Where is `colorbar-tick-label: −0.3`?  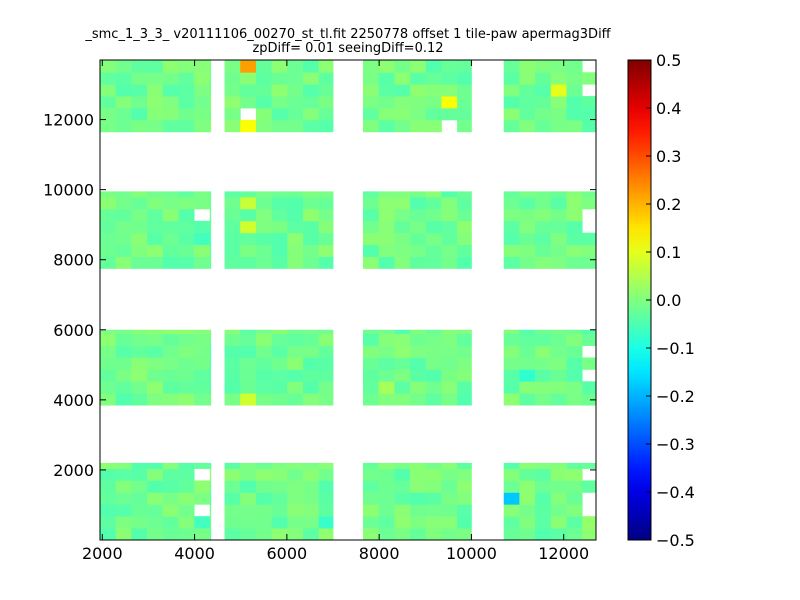 colorbar-tick-label: −0.3 is located at coordinates (675, 444).